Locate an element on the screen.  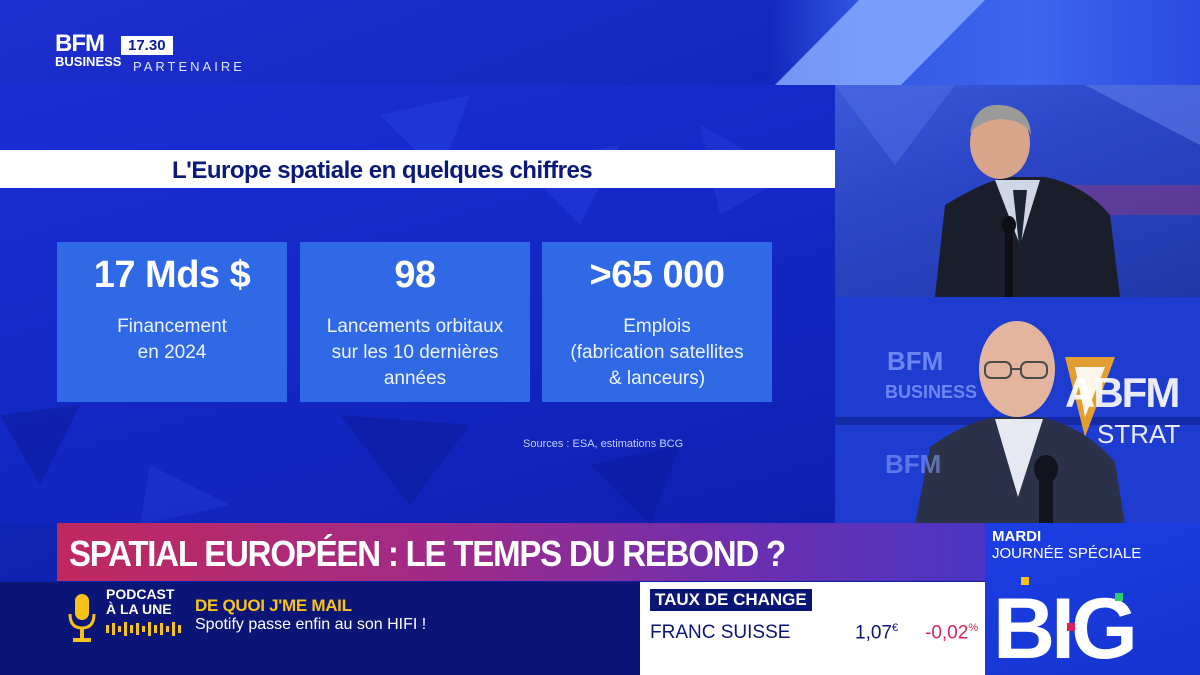
headline-text: SPATIAL EUROPÉEN : LE TEMPS DU REBOND ? is located at coordinates (427, 553).